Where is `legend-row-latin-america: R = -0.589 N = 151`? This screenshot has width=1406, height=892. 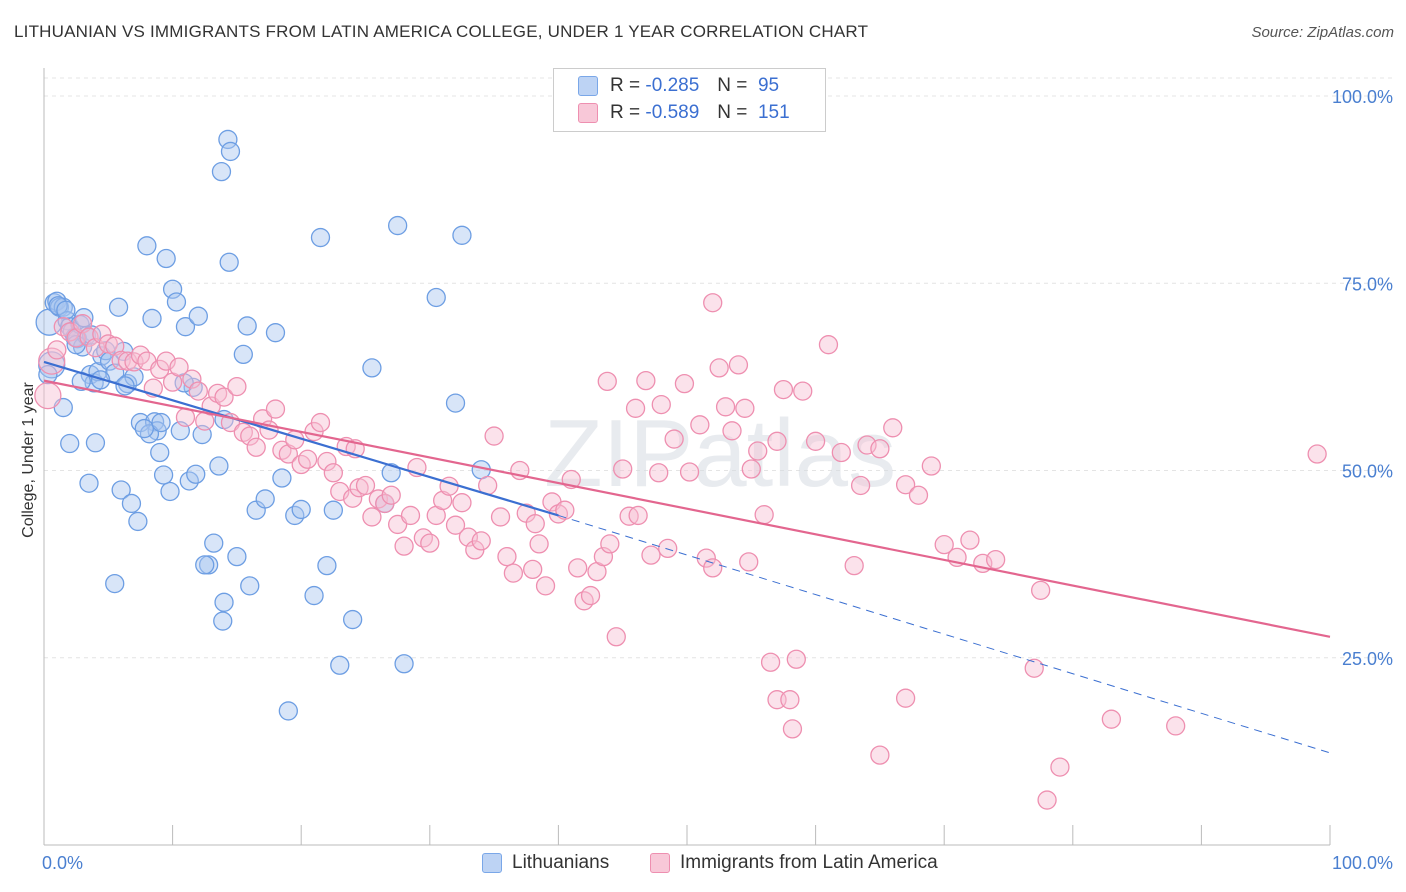 legend-row-latin-america: R = -0.589 N = 151 is located at coordinates (684, 115).